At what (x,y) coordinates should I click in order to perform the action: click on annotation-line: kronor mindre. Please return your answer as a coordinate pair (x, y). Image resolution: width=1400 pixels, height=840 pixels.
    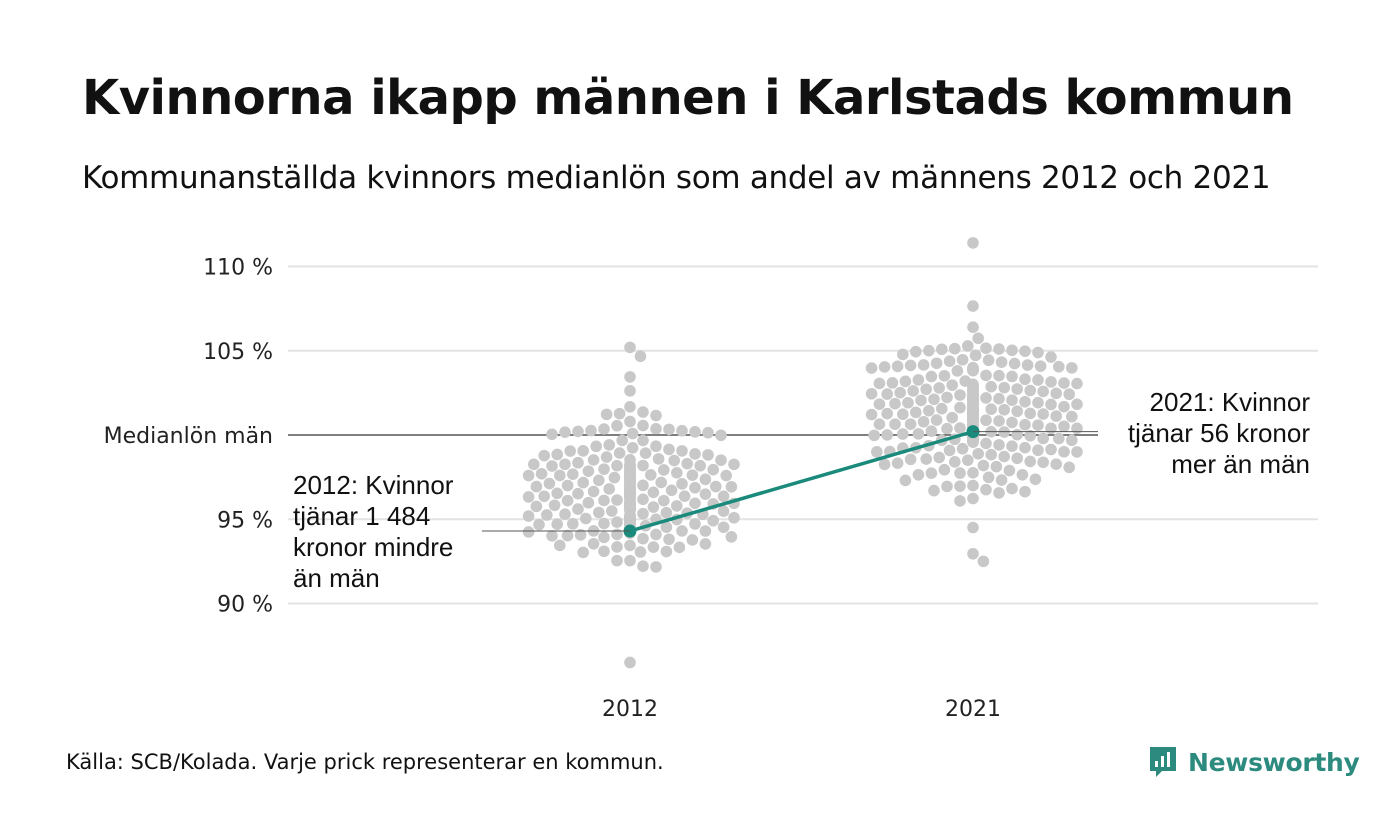
    Looking at the image, I should click on (373, 547).